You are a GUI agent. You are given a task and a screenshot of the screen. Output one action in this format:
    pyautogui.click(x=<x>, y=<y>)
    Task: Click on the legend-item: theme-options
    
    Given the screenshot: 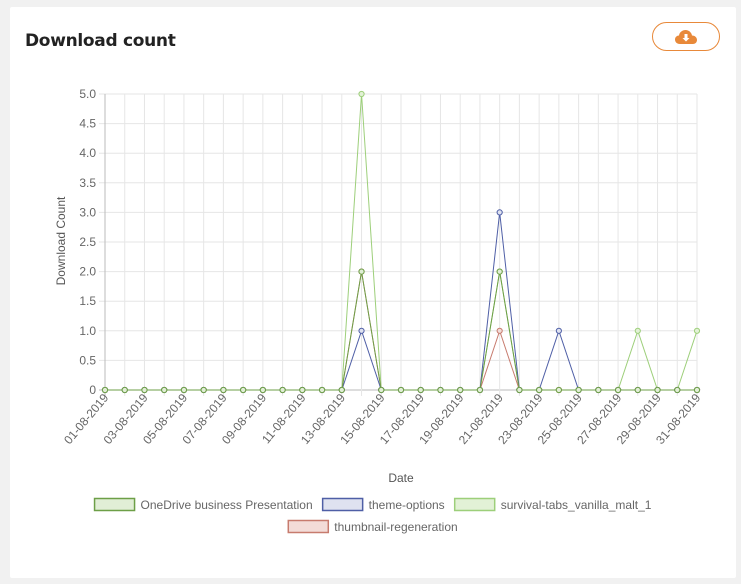 What is the action you would take?
    pyautogui.click(x=383, y=504)
    